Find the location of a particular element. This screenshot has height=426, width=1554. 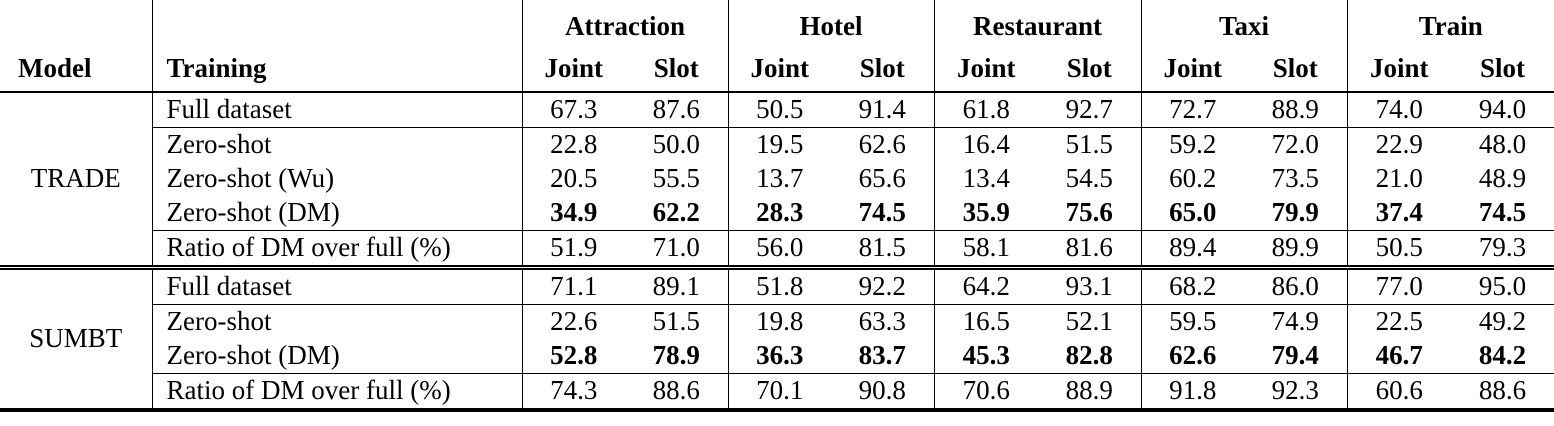

column-group-train: Train is located at coordinates (1450, 21).